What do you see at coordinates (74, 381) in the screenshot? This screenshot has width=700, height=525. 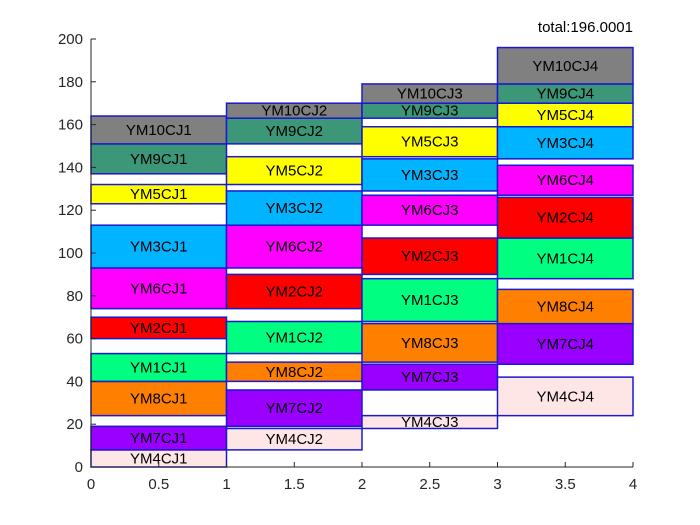 I see `y-tick-label: 40` at bounding box center [74, 381].